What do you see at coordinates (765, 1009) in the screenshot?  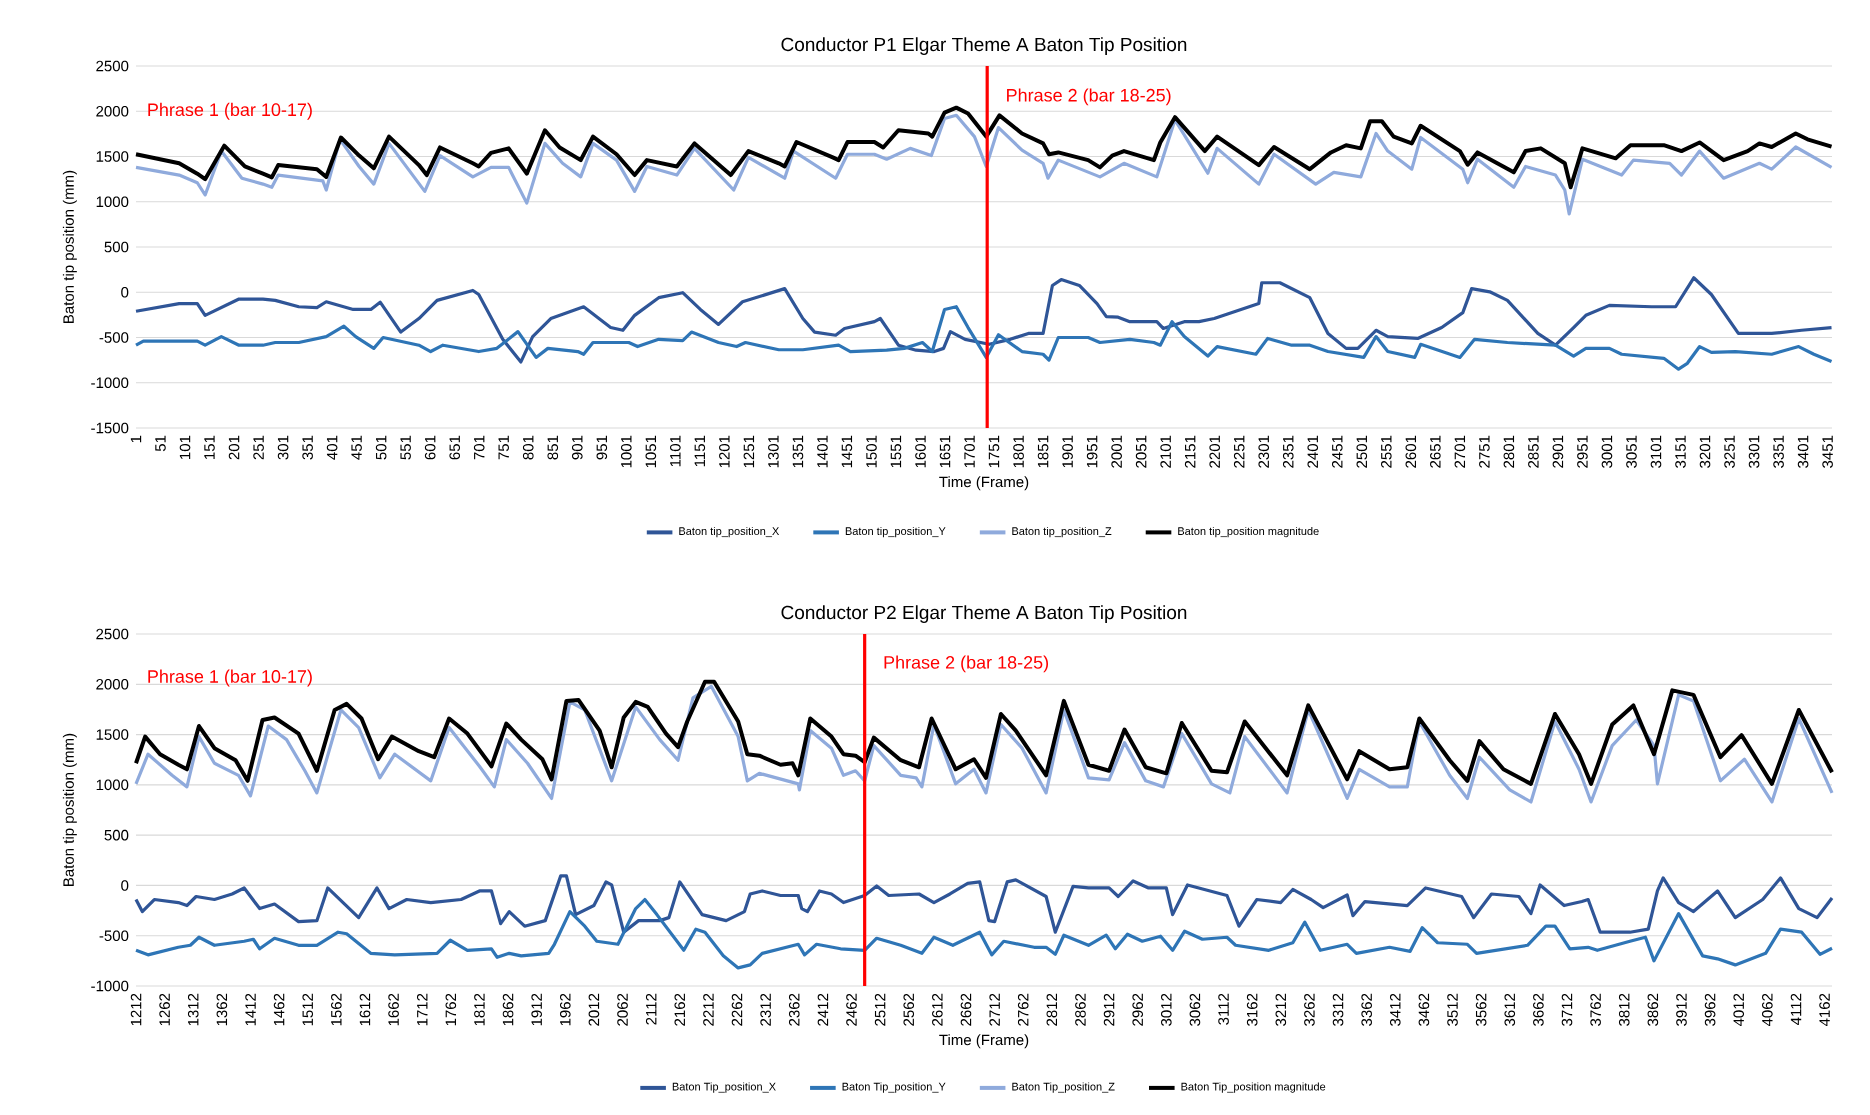 I see `x-tick-label: 2312` at bounding box center [765, 1009].